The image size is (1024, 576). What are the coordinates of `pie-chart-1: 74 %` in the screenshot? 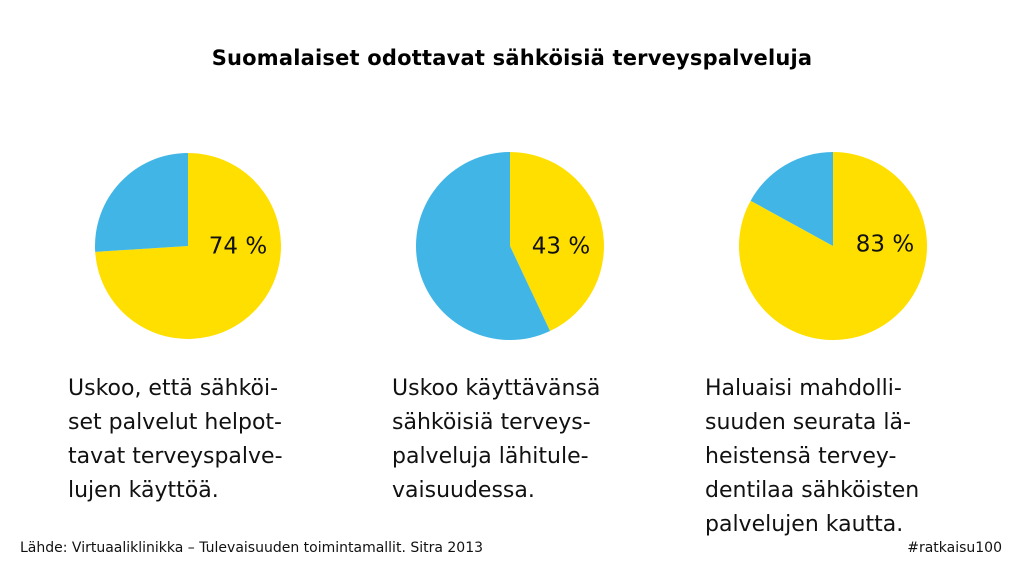 It's located at (187, 246).